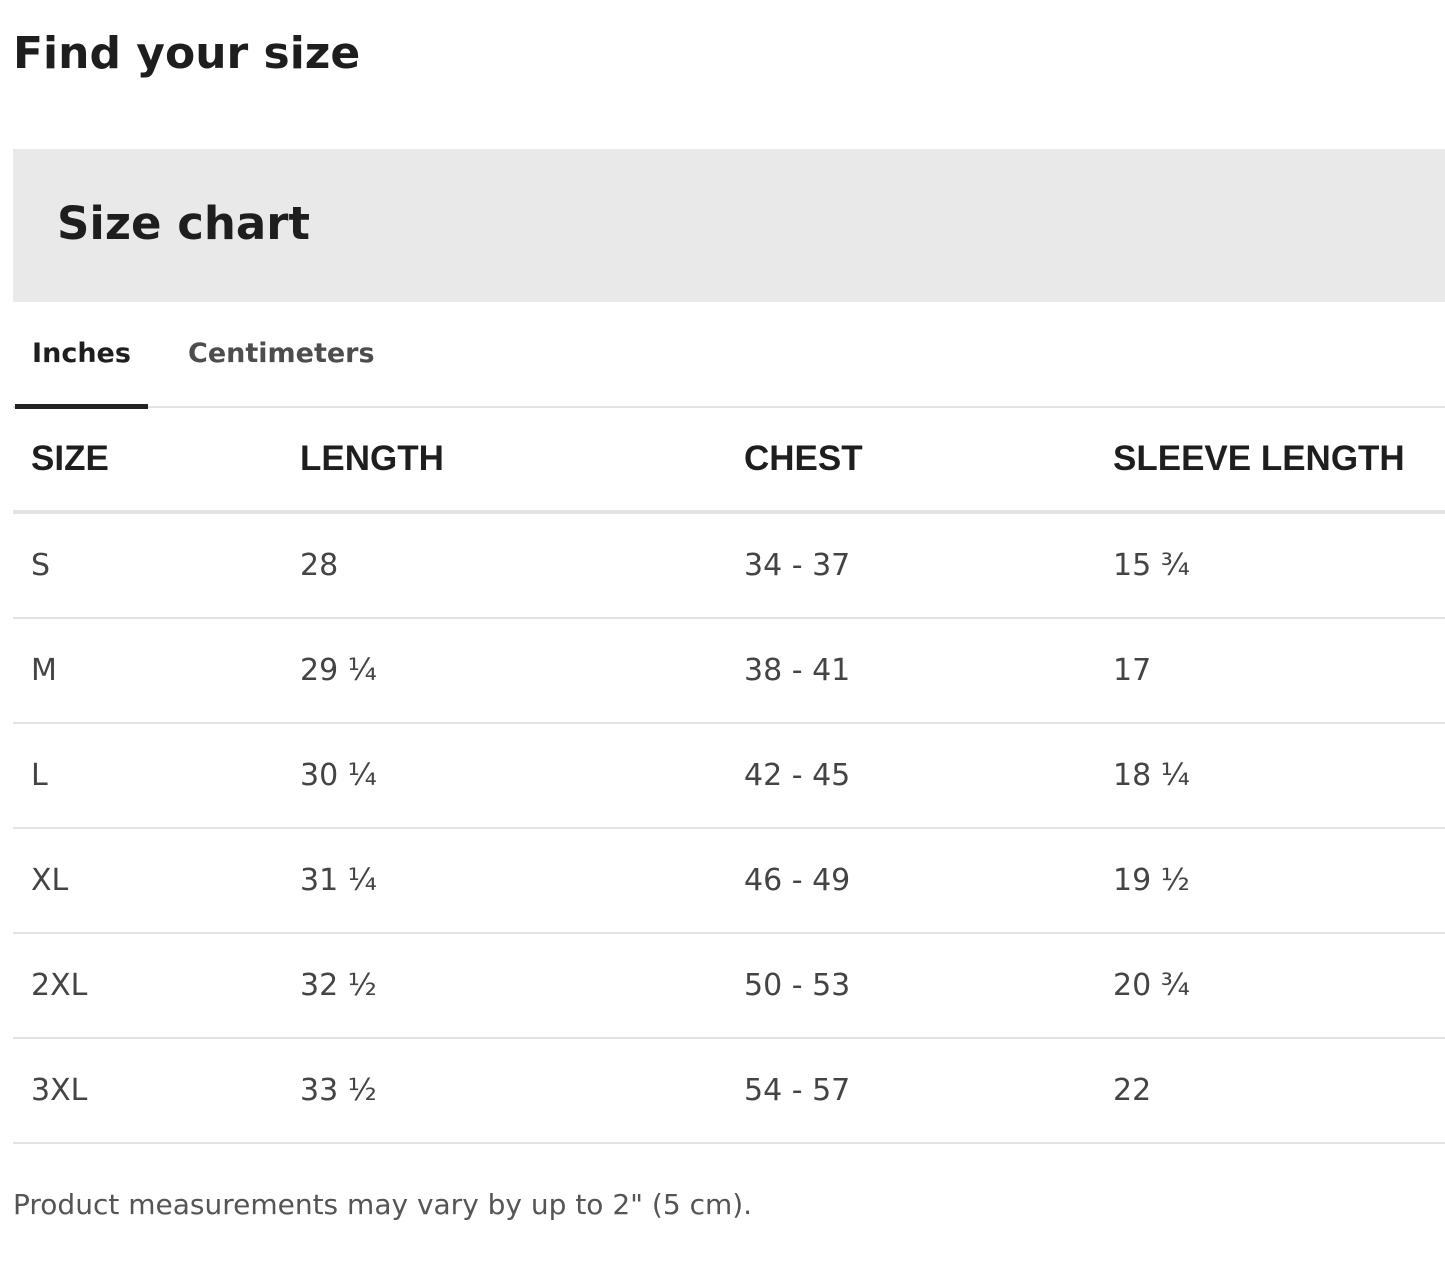 This screenshot has width=1445, height=1273. What do you see at coordinates (1279, 986) in the screenshot?
I see `cell-sleeve-length: 20 ¾` at bounding box center [1279, 986].